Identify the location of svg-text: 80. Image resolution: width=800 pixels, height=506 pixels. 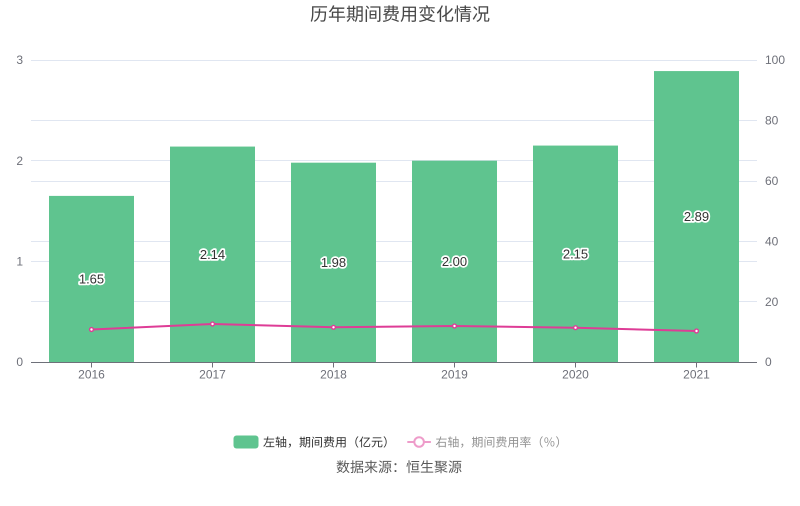
(772, 121).